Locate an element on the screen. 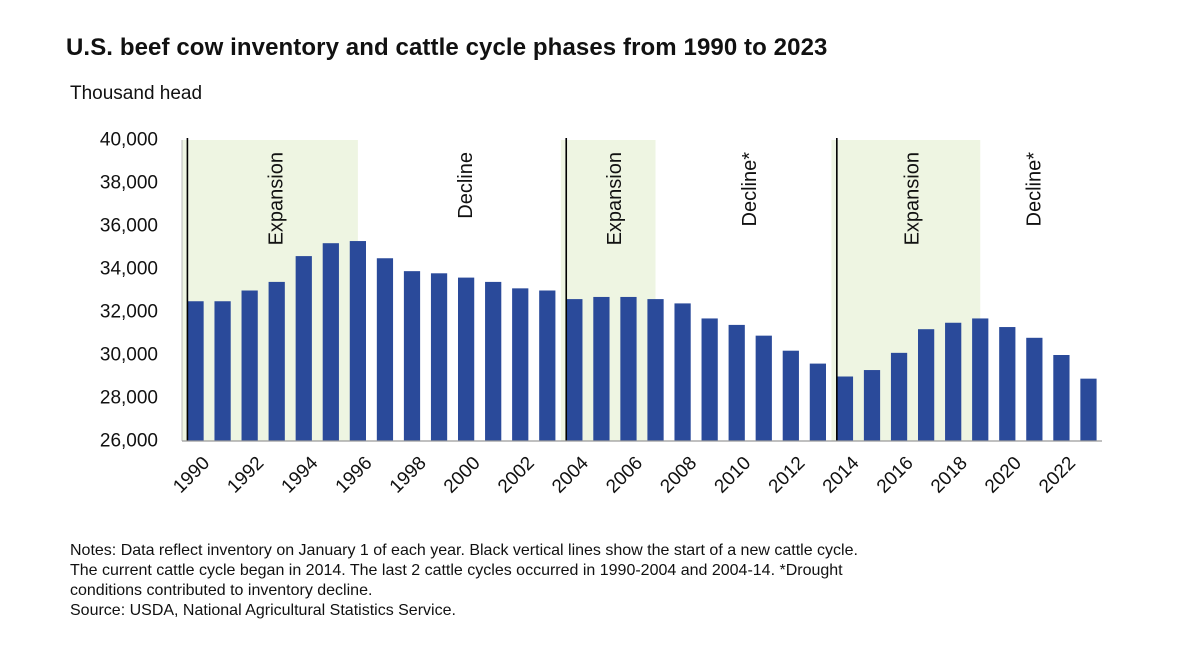 This screenshot has height=651, width=1200. phase-label-0: Expansion is located at coordinates (277, 198).